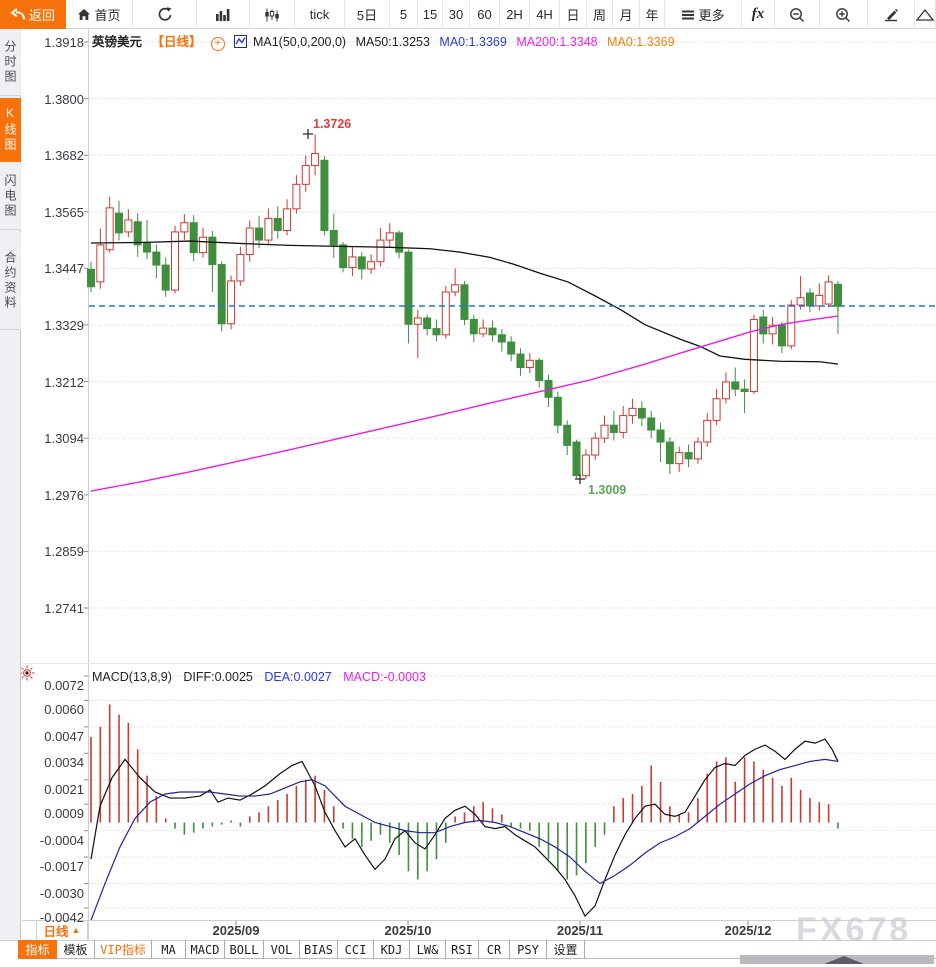  What do you see at coordinates (844, 960) in the screenshot?
I see `scrollbar-up-arrow-icon` at bounding box center [844, 960].